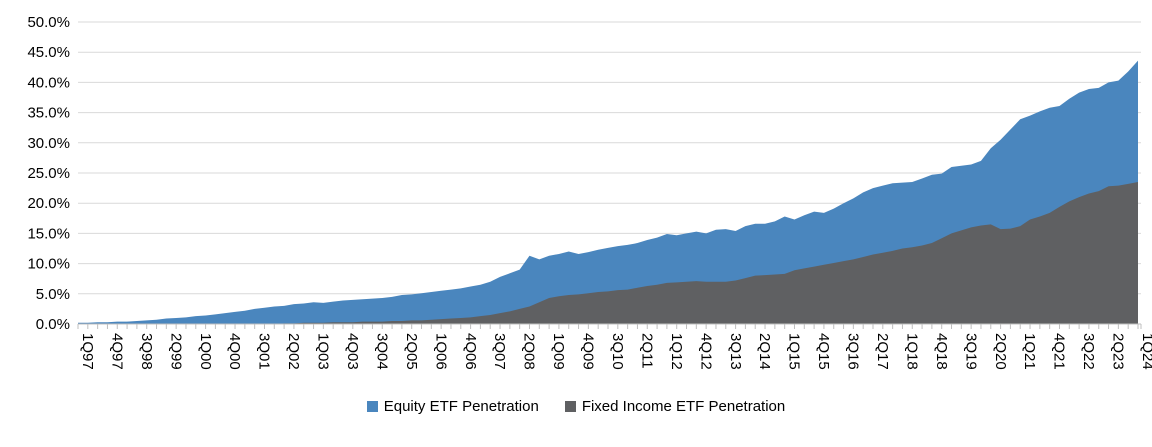  What do you see at coordinates (570, 406) in the screenshot?
I see `fixed-income-legend-swatch-icon` at bounding box center [570, 406].